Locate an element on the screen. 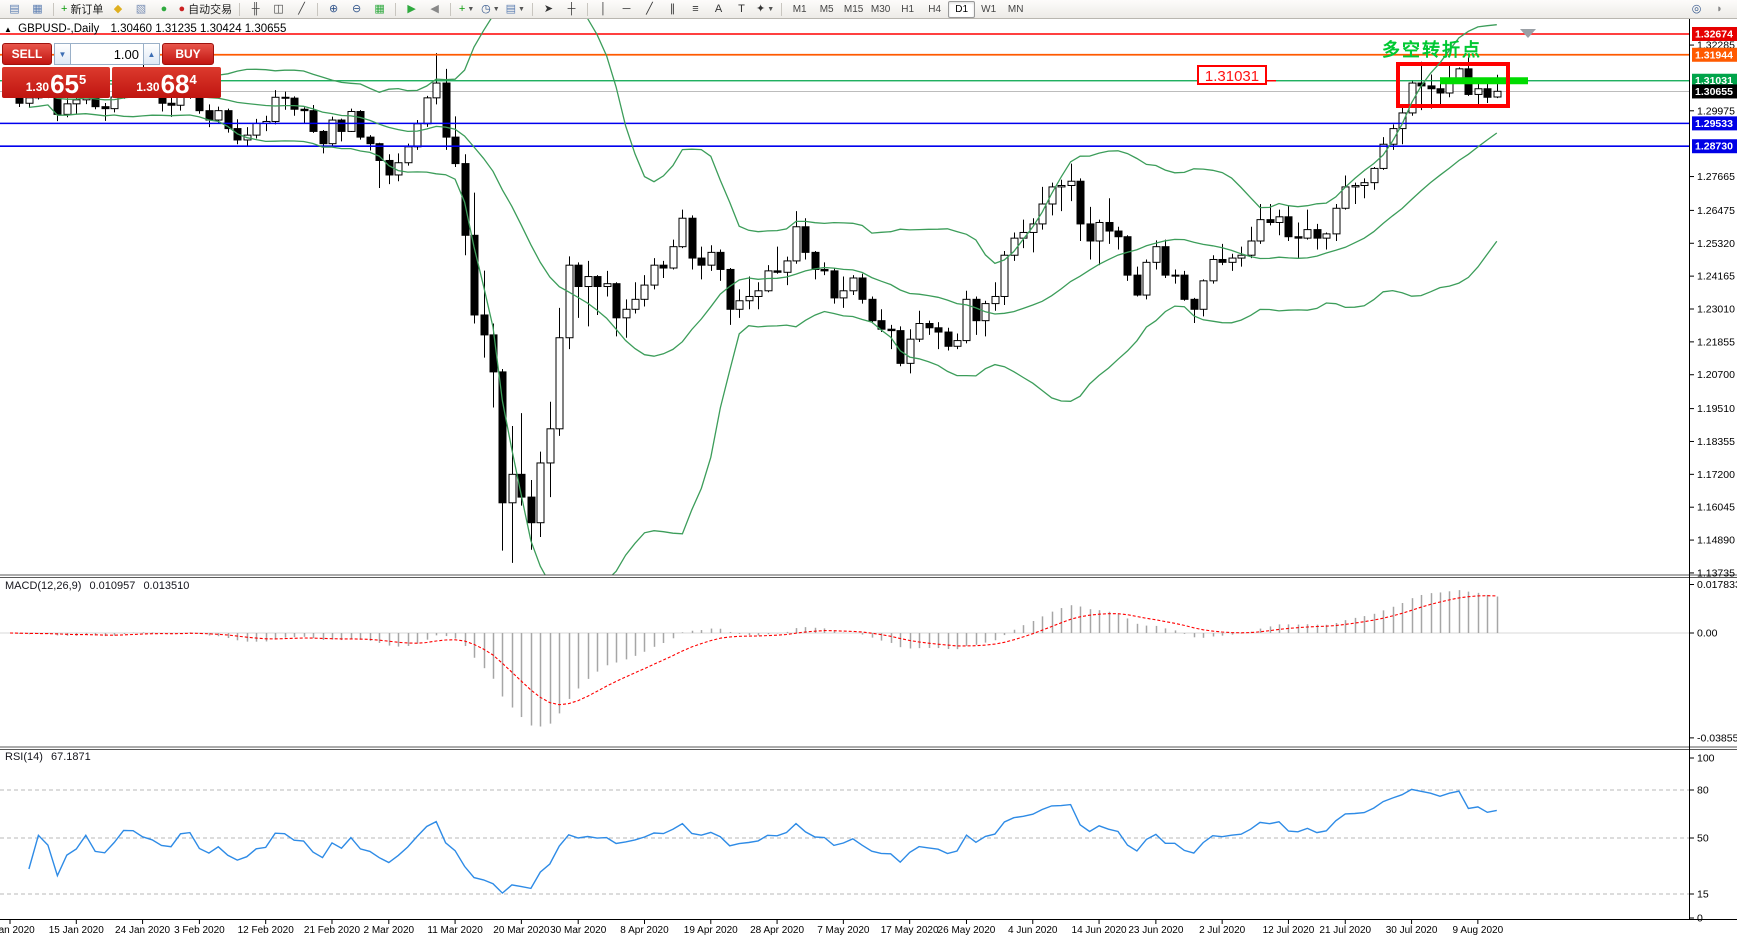 The image size is (1737, 940). svg-text: 1.17200 is located at coordinates (1716, 475).